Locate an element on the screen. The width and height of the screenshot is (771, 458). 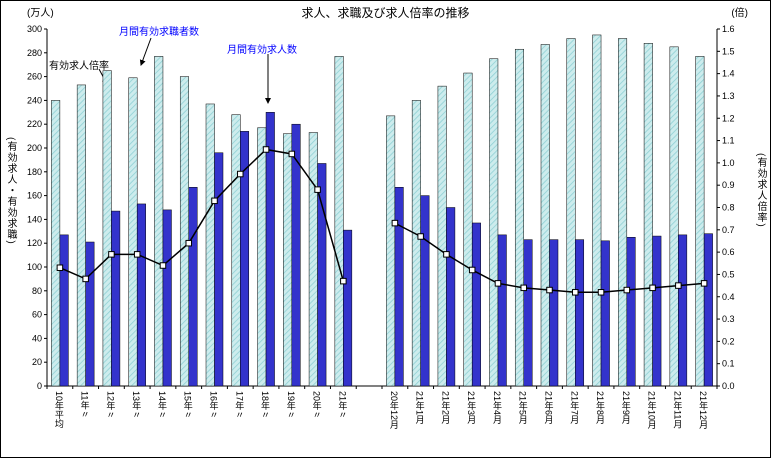
right-tick-label: 1.5 is located at coordinates (728, 51).